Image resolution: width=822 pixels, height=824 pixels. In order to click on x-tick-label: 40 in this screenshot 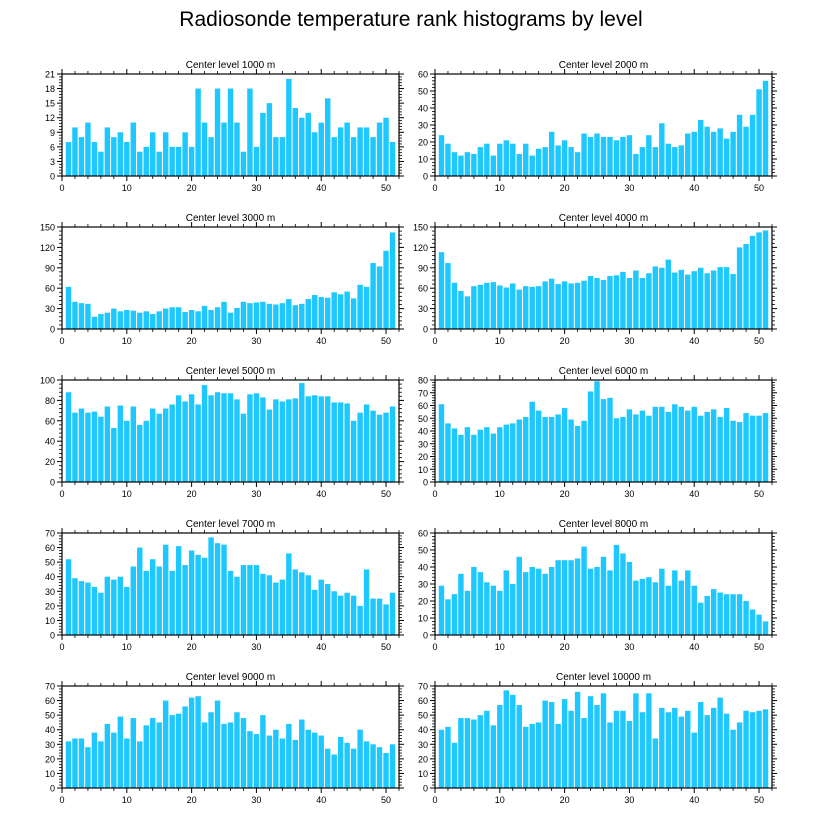, I will do `click(694, 494)`.